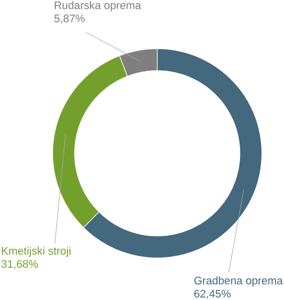 The height and width of the screenshot is (300, 284). I want to click on data-label: 31,68%, so click(20, 265).